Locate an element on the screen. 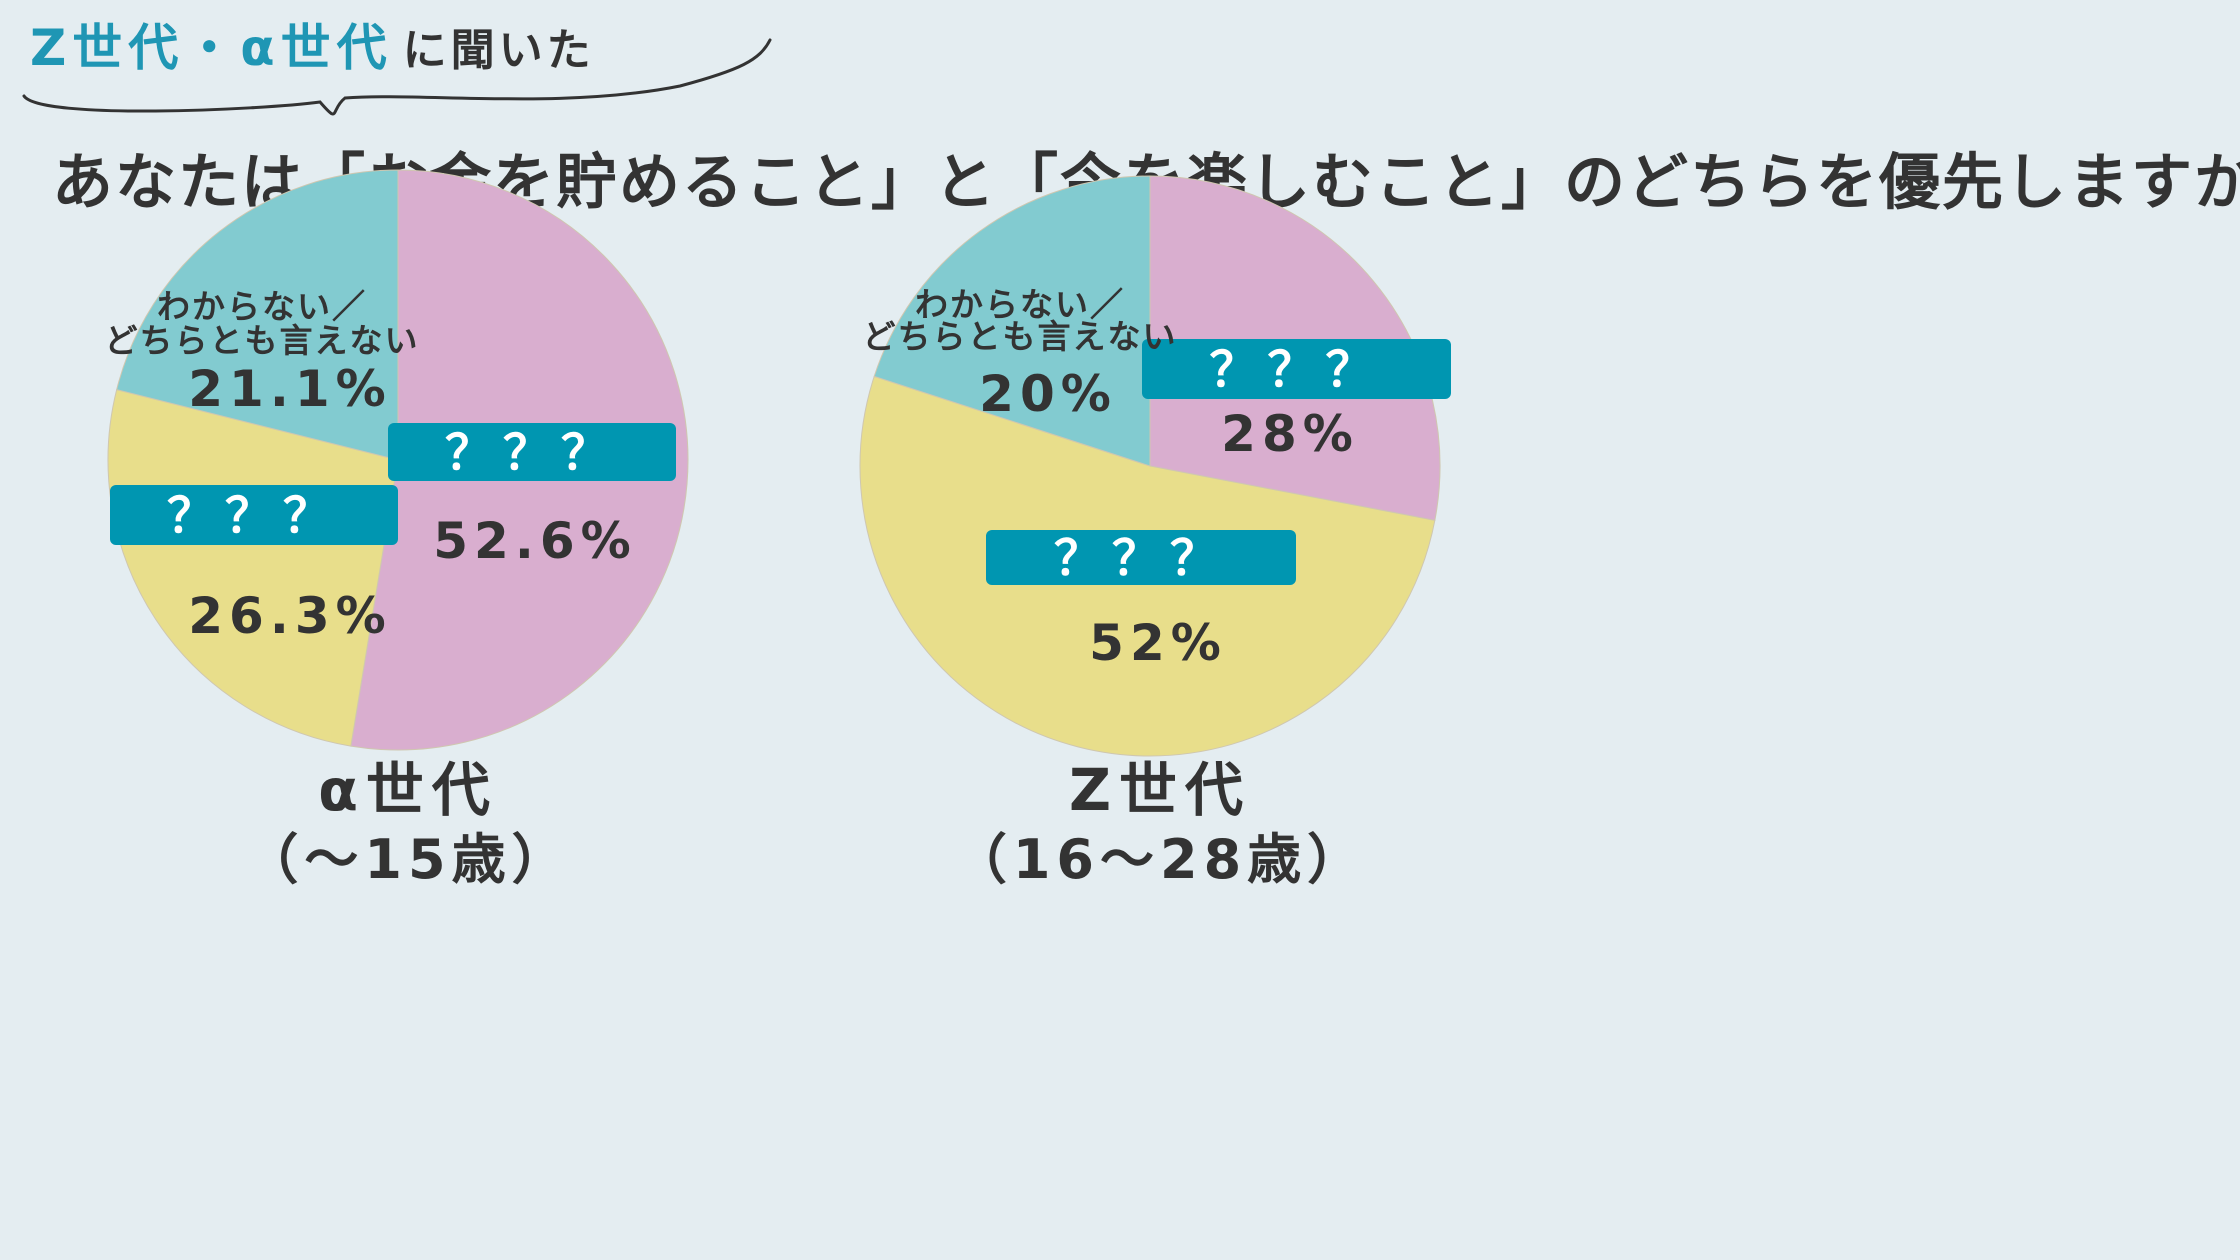  audience-suffix: に聞いた is located at coordinates (498, 50).